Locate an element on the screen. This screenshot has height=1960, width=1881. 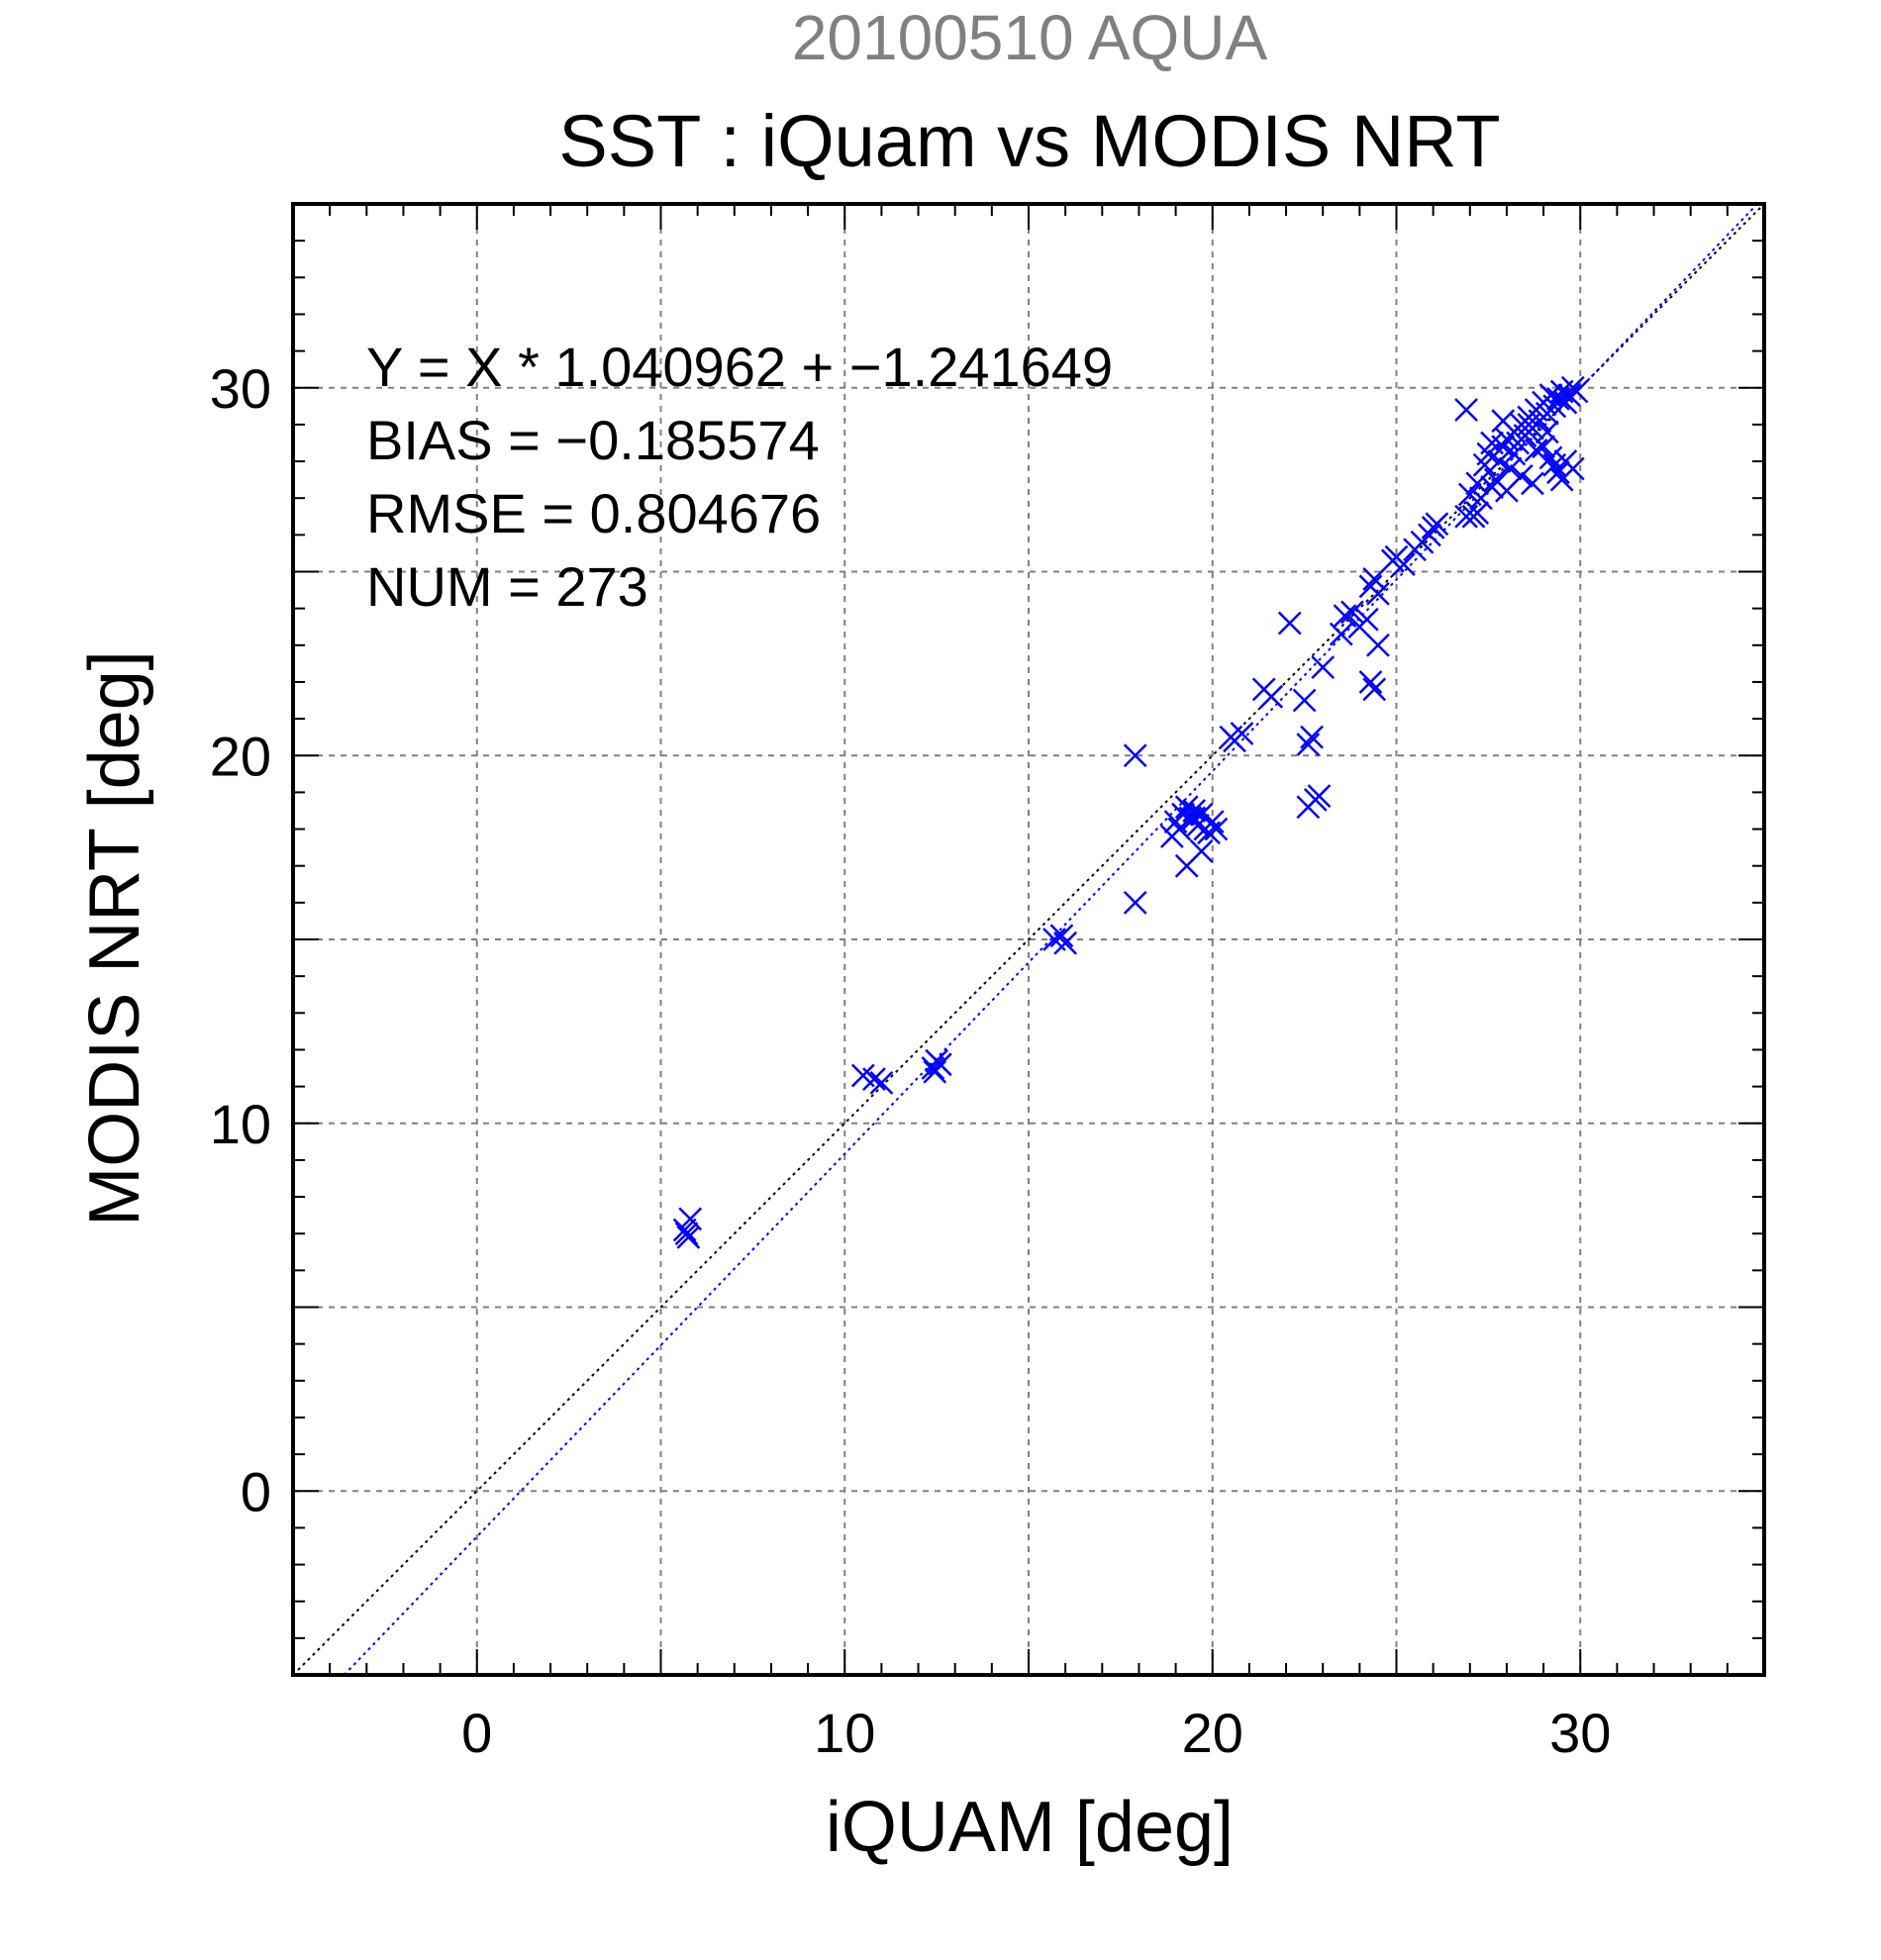
x-tick-label: 0 is located at coordinates (477, 1733).